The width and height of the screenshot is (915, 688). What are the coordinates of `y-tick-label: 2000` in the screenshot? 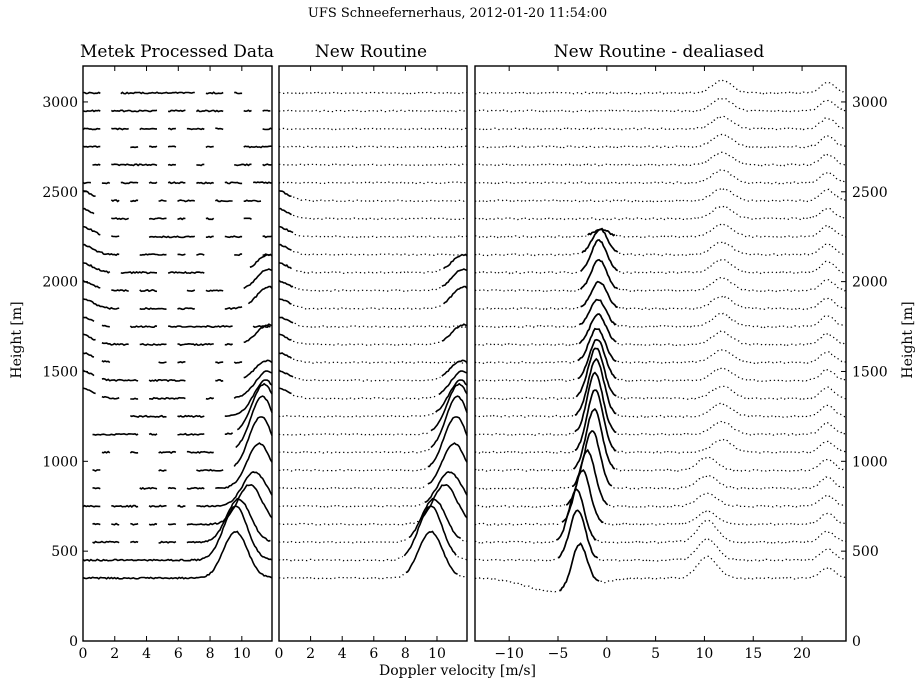 It's located at (870, 283).